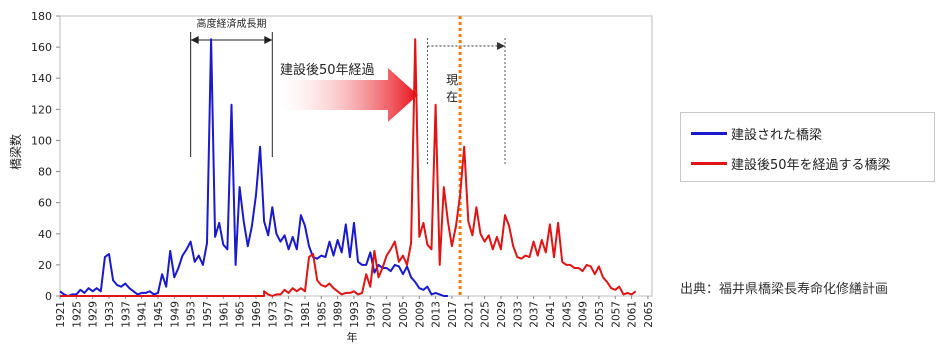 Image resolution: width=940 pixels, height=347 pixels. What do you see at coordinates (486, 314) in the screenshot?
I see `x-tick-label: 2025` at bounding box center [486, 314].